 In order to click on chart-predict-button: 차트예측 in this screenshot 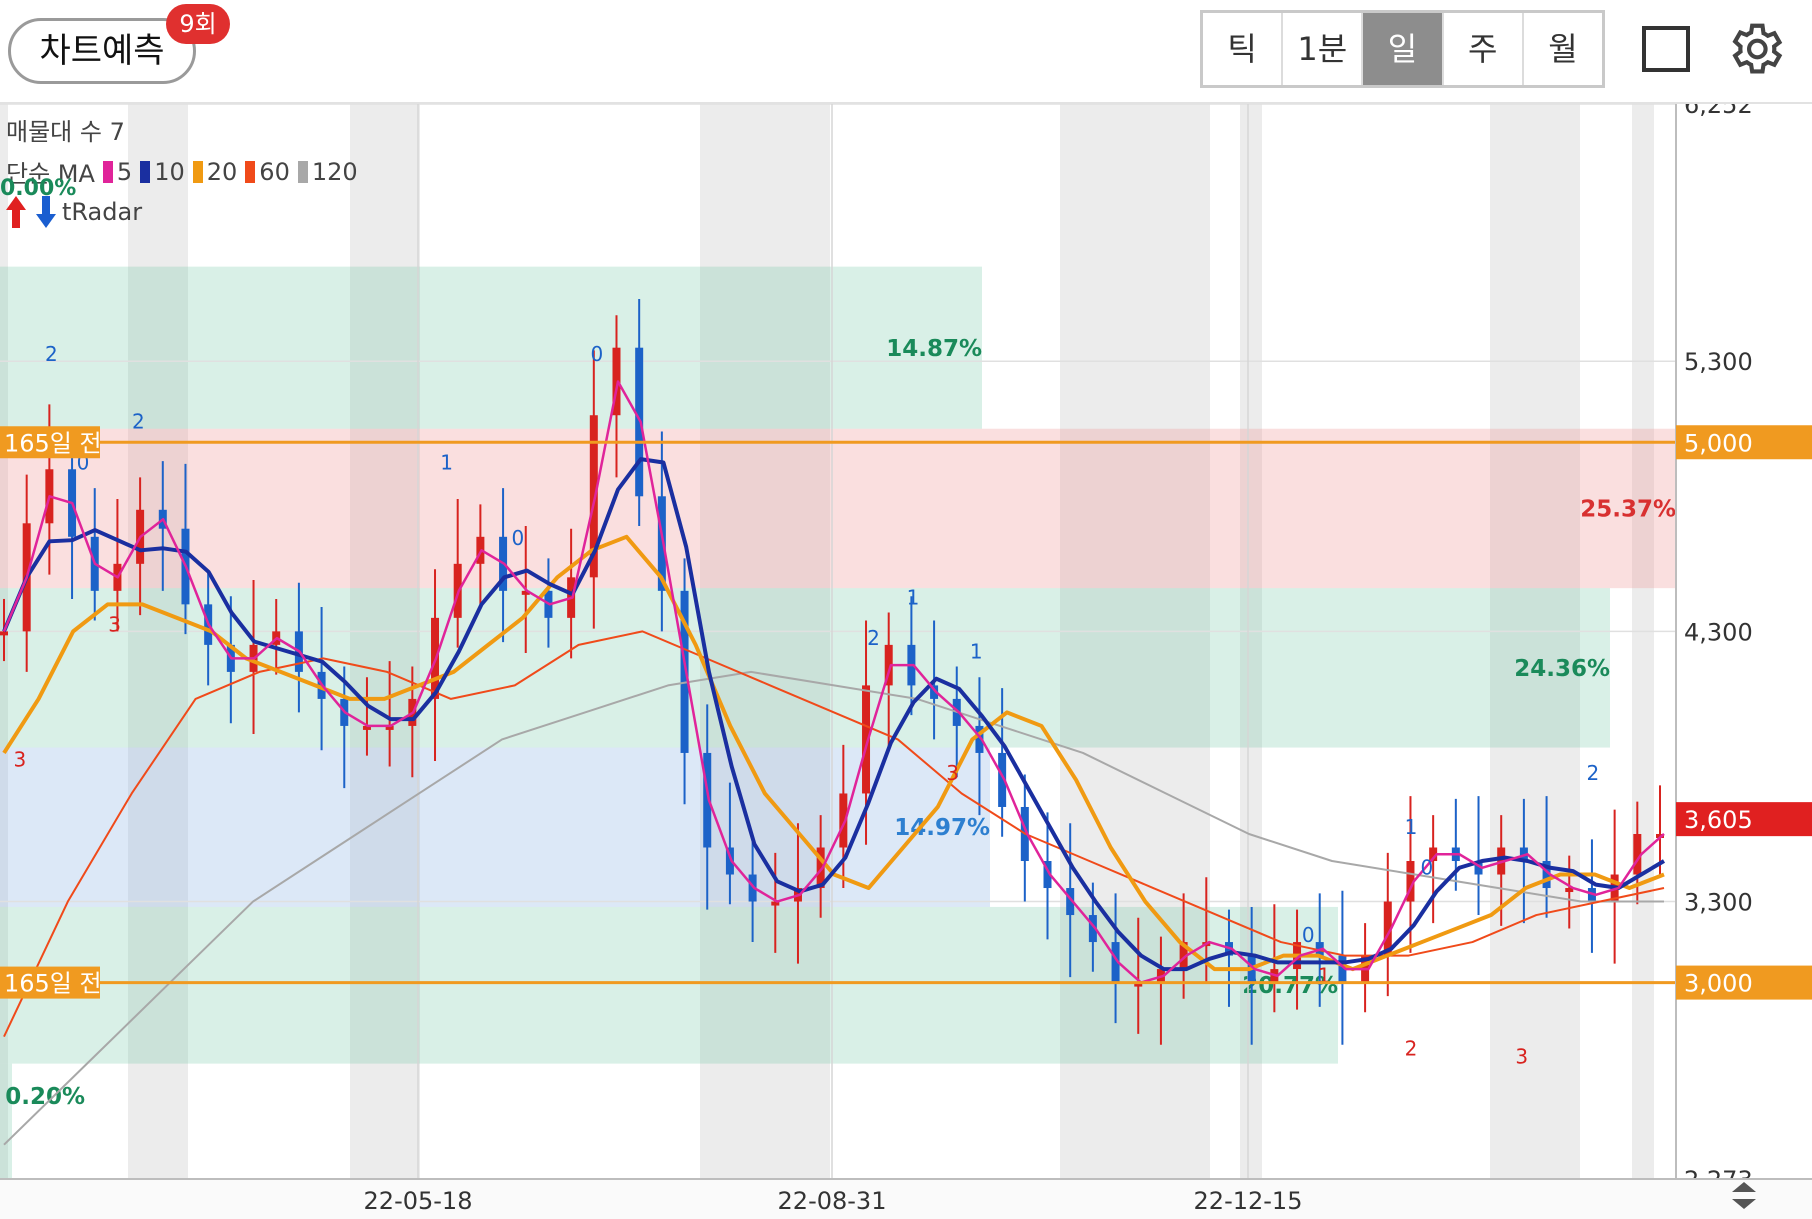, I will do `click(102, 51)`.